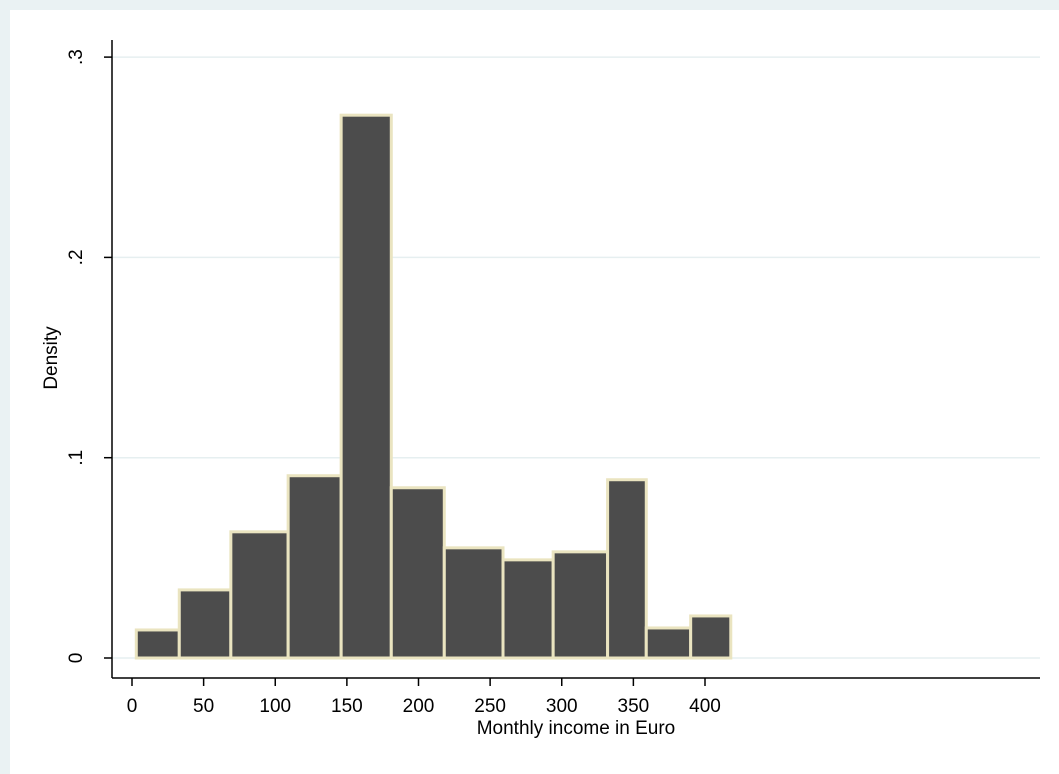 Image resolution: width=1059 pixels, height=774 pixels. I want to click on y-axis-ticks: 0 .1 .2 .3, so click(89, 356).